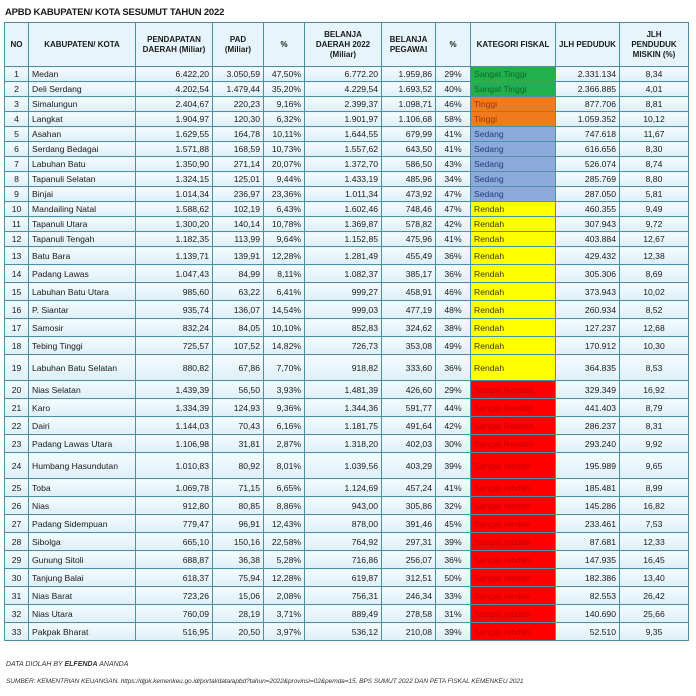  I want to click on cell-belanja-daerah: 1.557,62, so click(343, 149).